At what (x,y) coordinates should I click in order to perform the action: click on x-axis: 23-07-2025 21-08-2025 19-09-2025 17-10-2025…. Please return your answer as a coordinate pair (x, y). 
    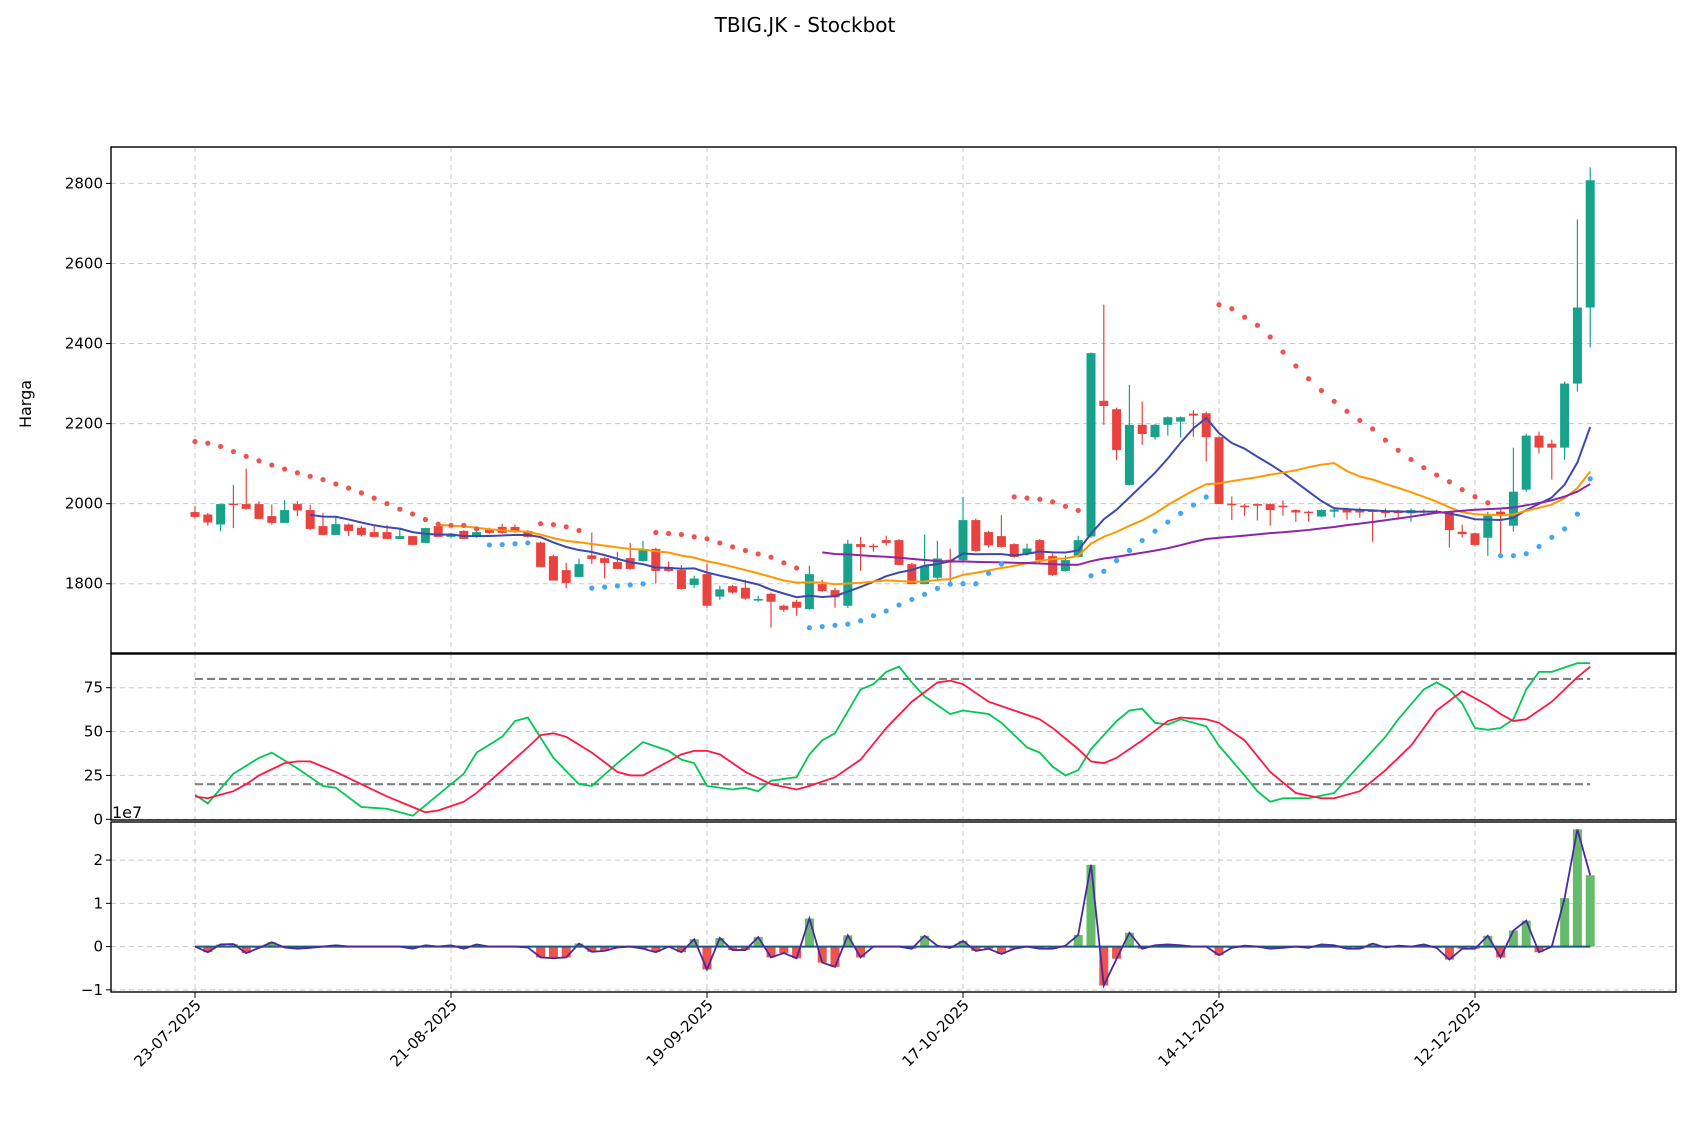
    Looking at the image, I should click on (807, 1031).